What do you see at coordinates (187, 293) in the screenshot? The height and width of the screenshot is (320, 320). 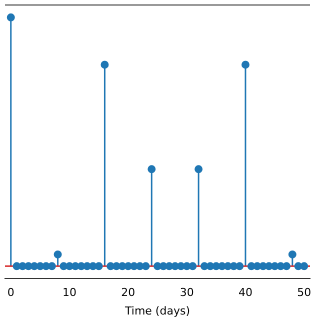 I see `x-tick-label: 30` at bounding box center [187, 293].